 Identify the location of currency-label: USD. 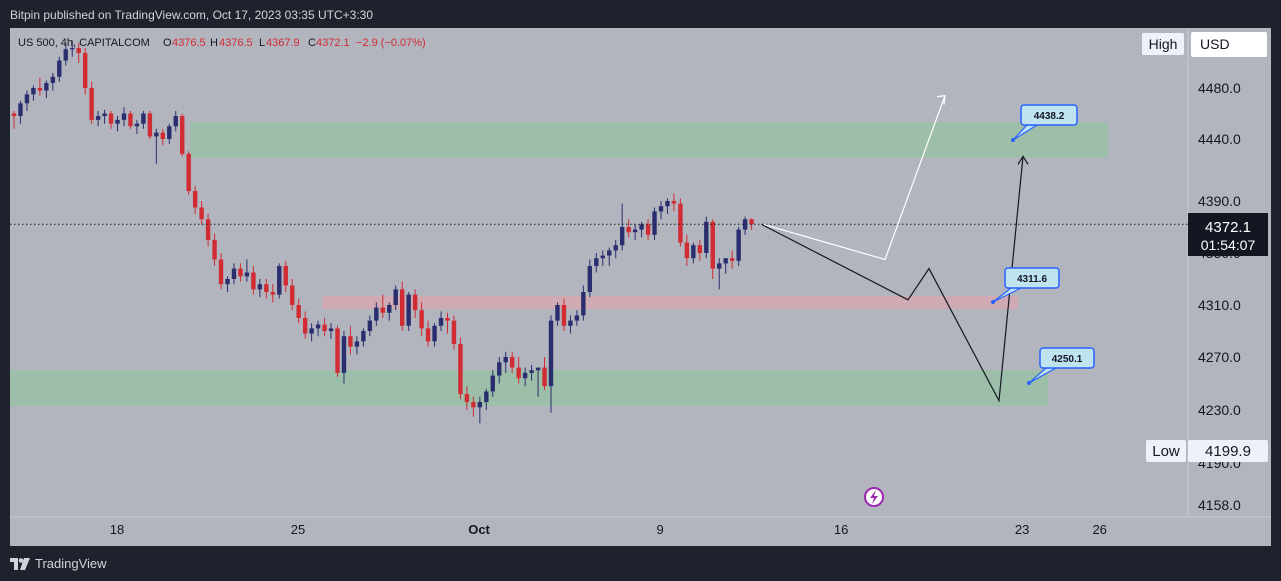
(1215, 44).